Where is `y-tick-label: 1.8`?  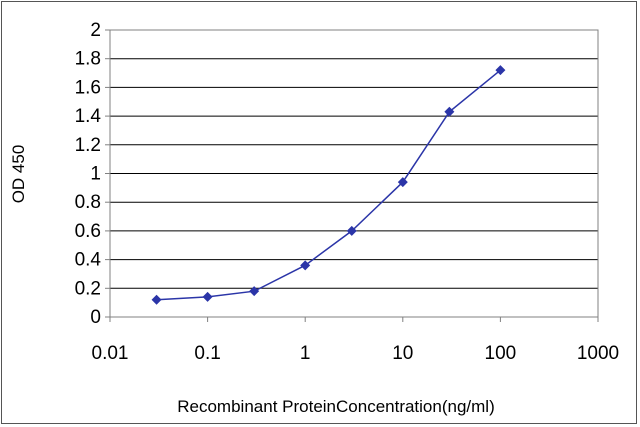
y-tick-label: 1.8 is located at coordinates (88, 59).